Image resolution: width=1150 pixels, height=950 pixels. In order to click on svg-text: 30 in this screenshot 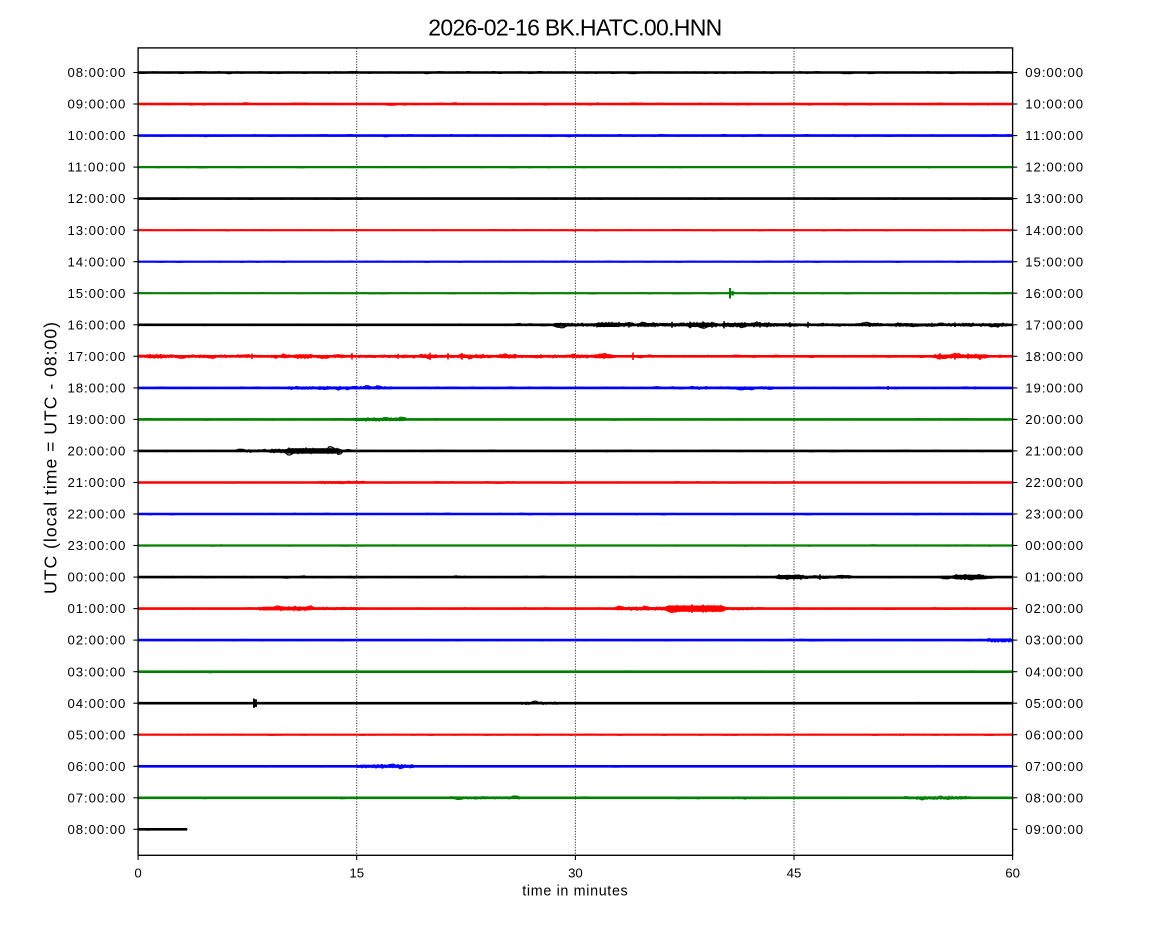, I will do `click(575, 872)`.